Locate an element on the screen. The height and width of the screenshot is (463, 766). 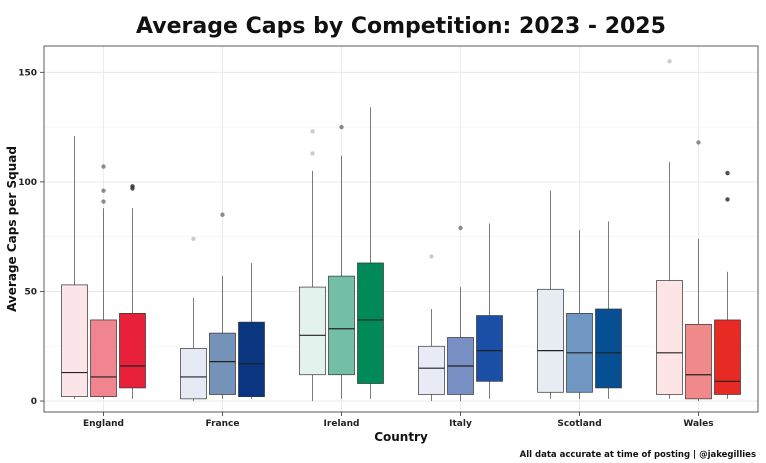
box-group-france is located at coordinates (222, 307).